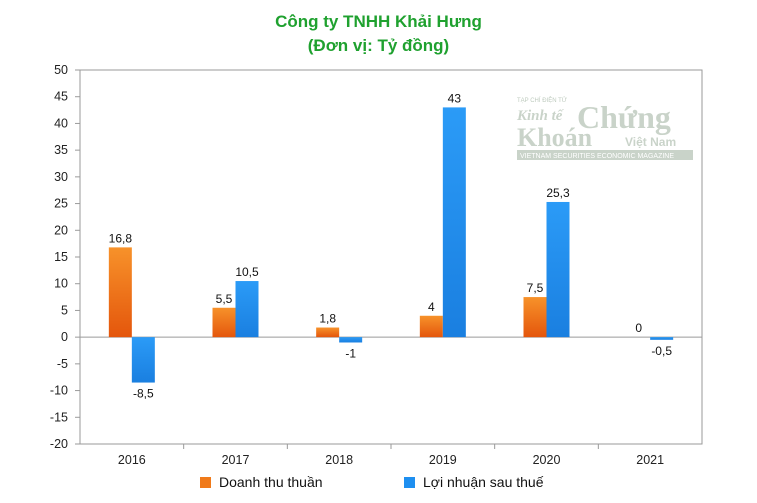 This screenshot has width=757, height=503. What do you see at coordinates (121, 238) in the screenshot?
I see `data-label-revenue: 16,8` at bounding box center [121, 238].